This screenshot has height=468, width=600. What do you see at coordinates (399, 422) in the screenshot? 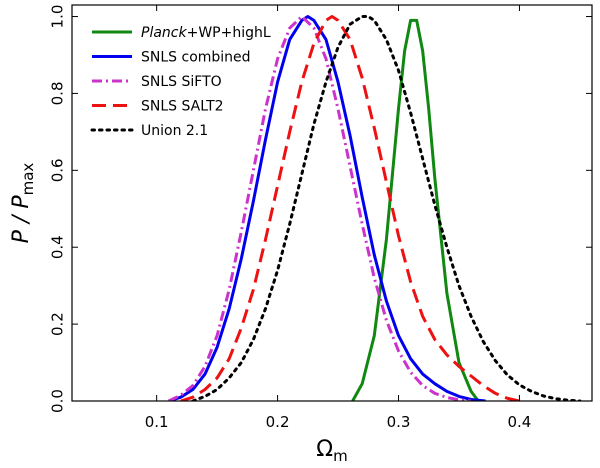
I see `x-tick-label: 0.3` at bounding box center [399, 422].